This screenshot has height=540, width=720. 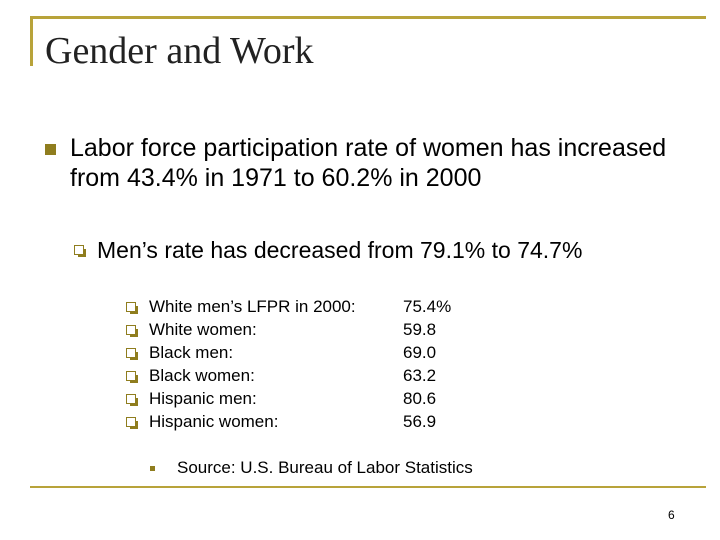 What do you see at coordinates (203, 398) in the screenshot?
I see `stat-label: Hispanic men:` at bounding box center [203, 398].